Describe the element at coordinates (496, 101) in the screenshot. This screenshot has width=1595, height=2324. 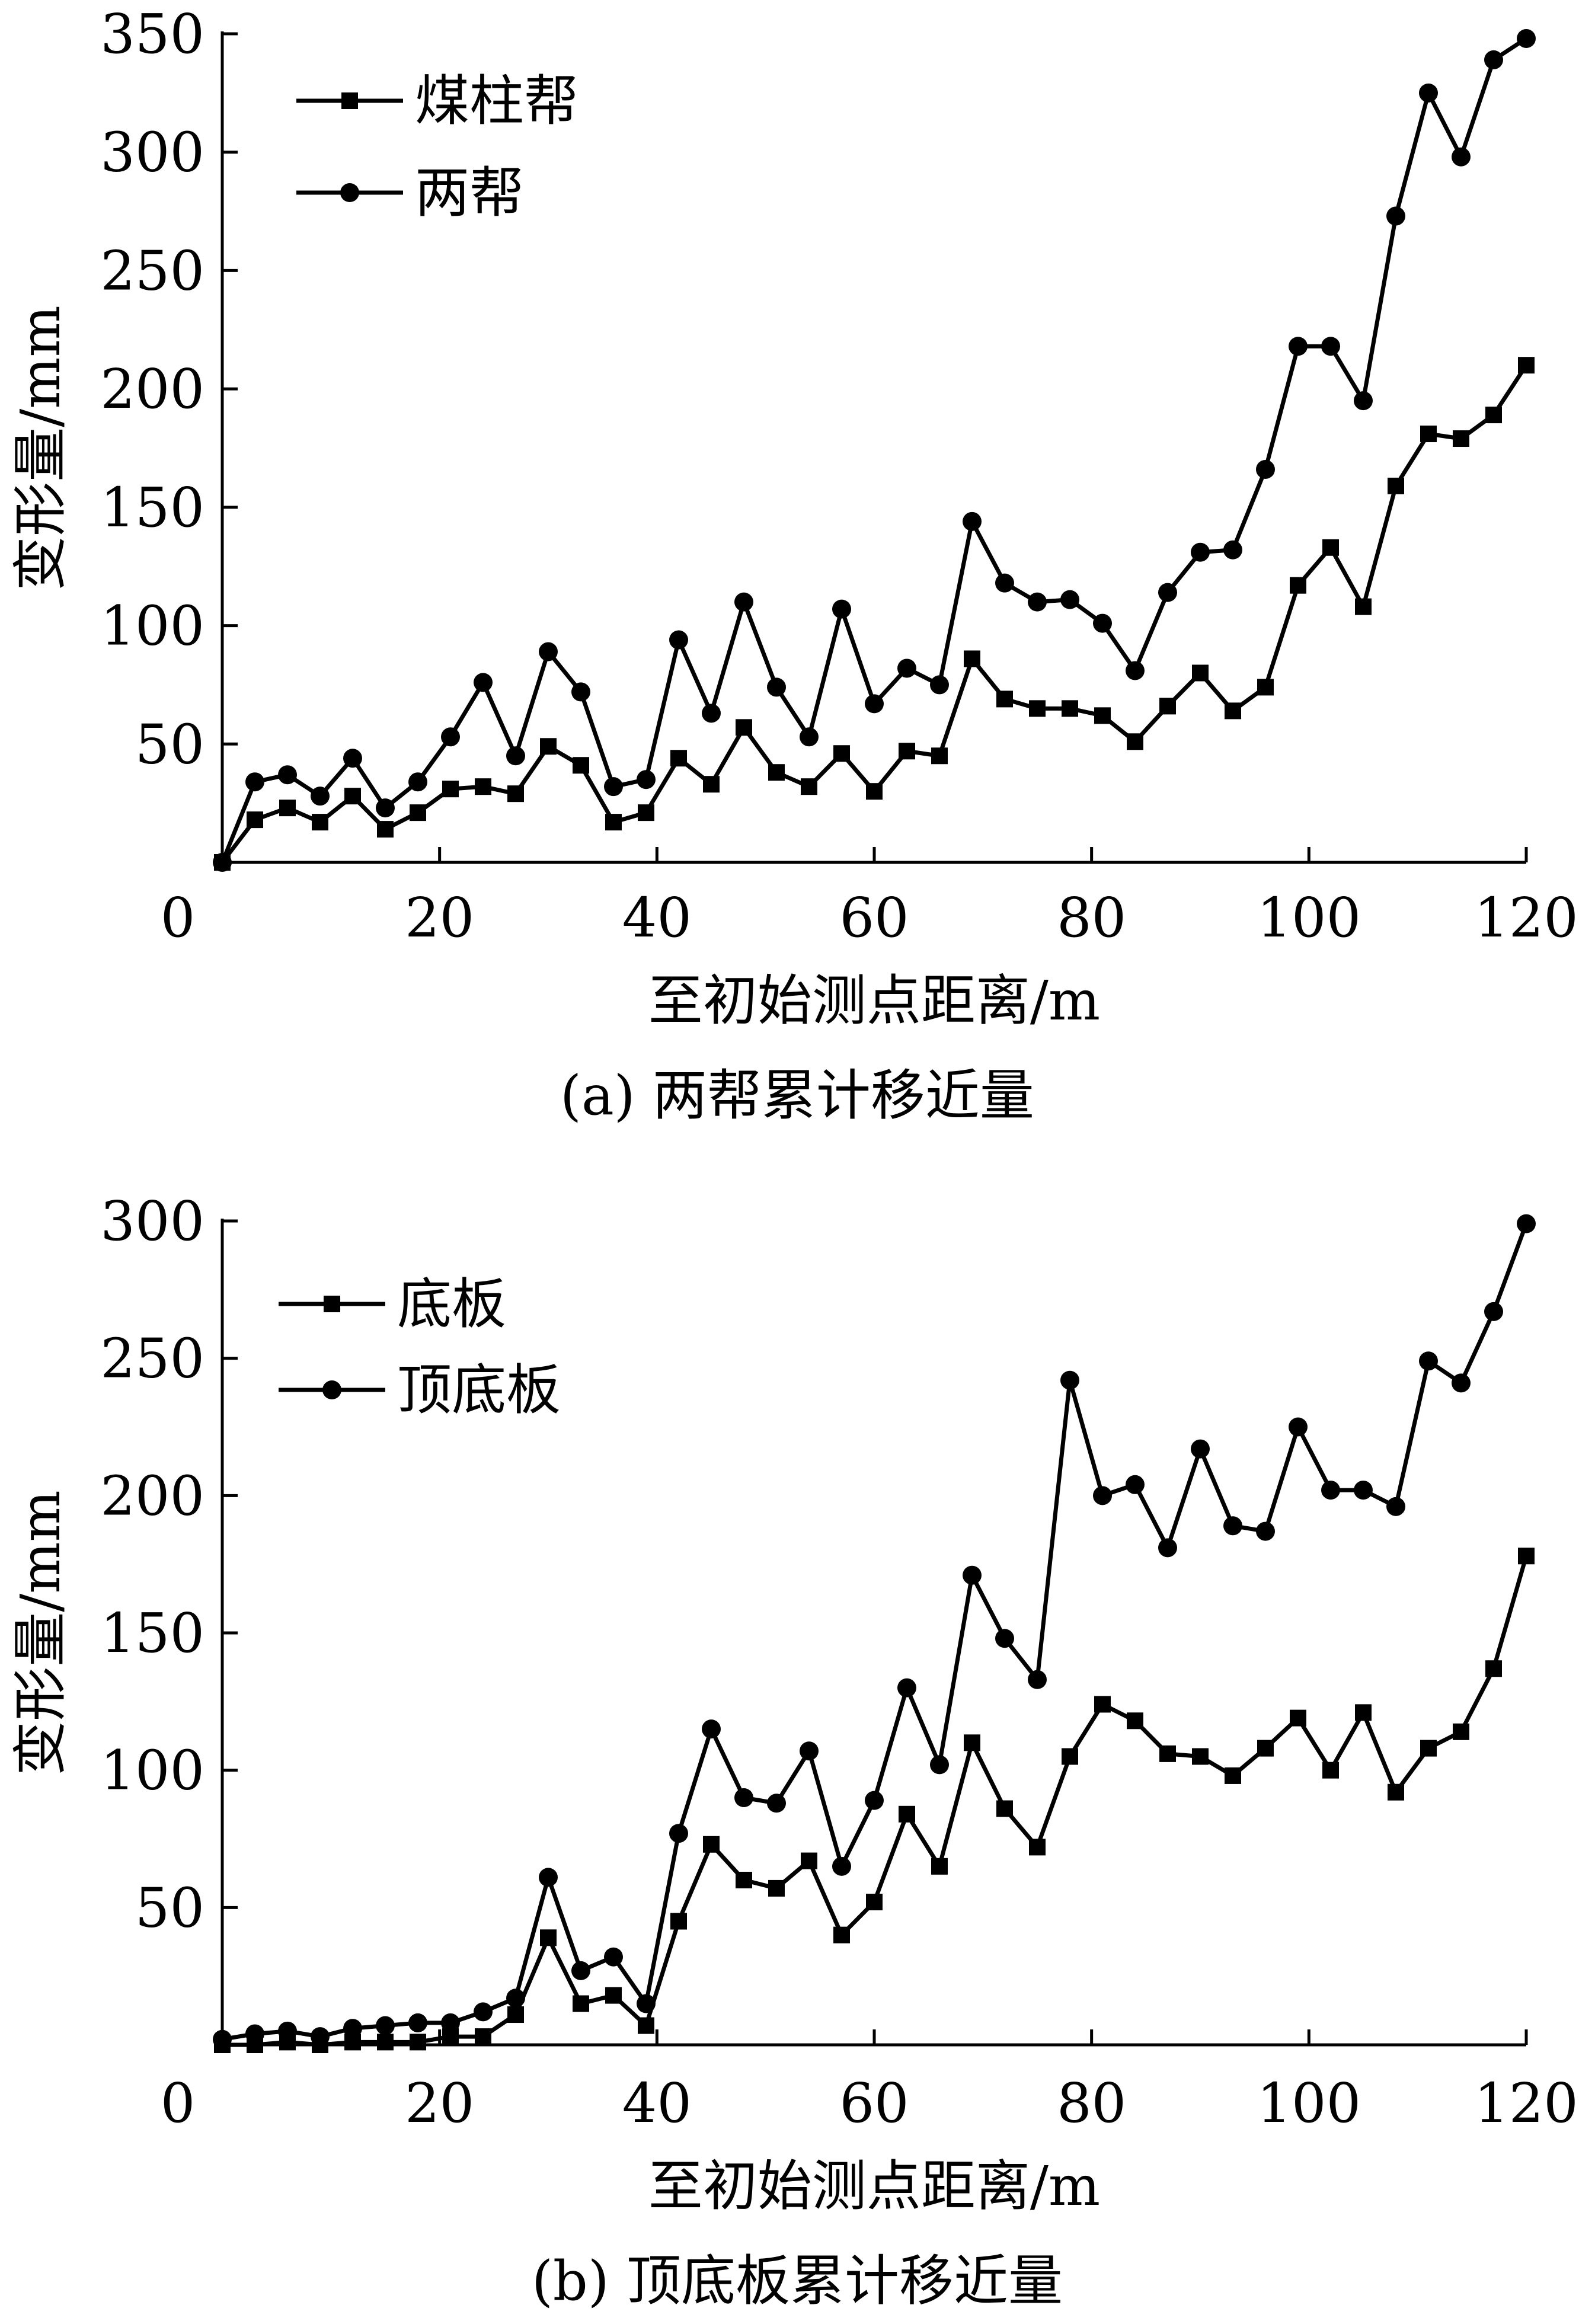
I see `legend-label: 煤柱帮` at that location.